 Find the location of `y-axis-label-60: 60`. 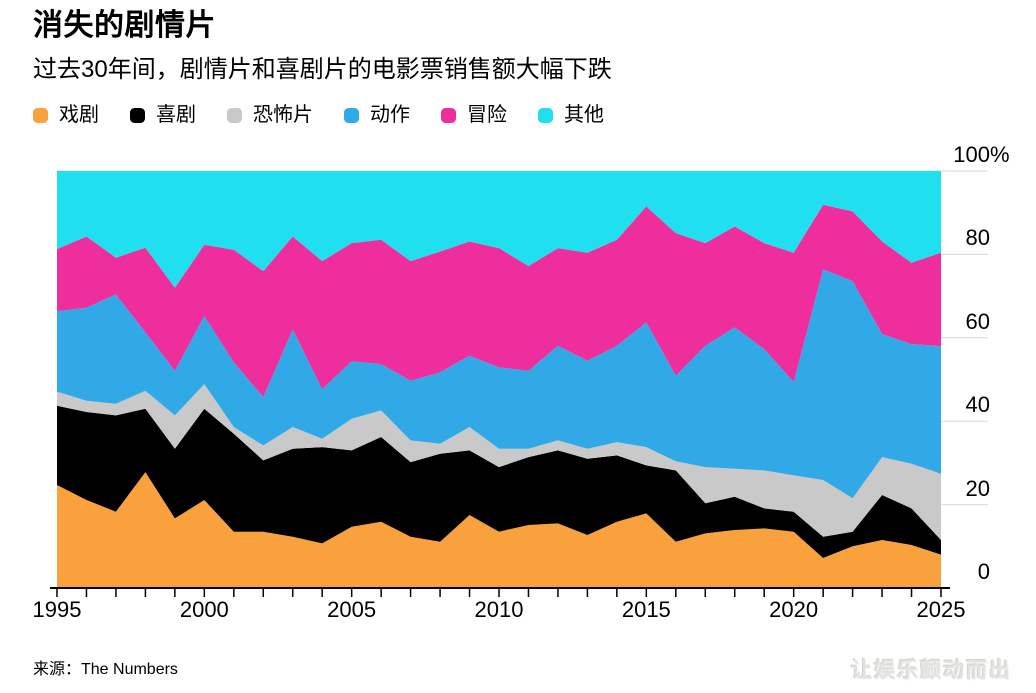

y-axis-label-60: 60 is located at coordinates (977, 321).